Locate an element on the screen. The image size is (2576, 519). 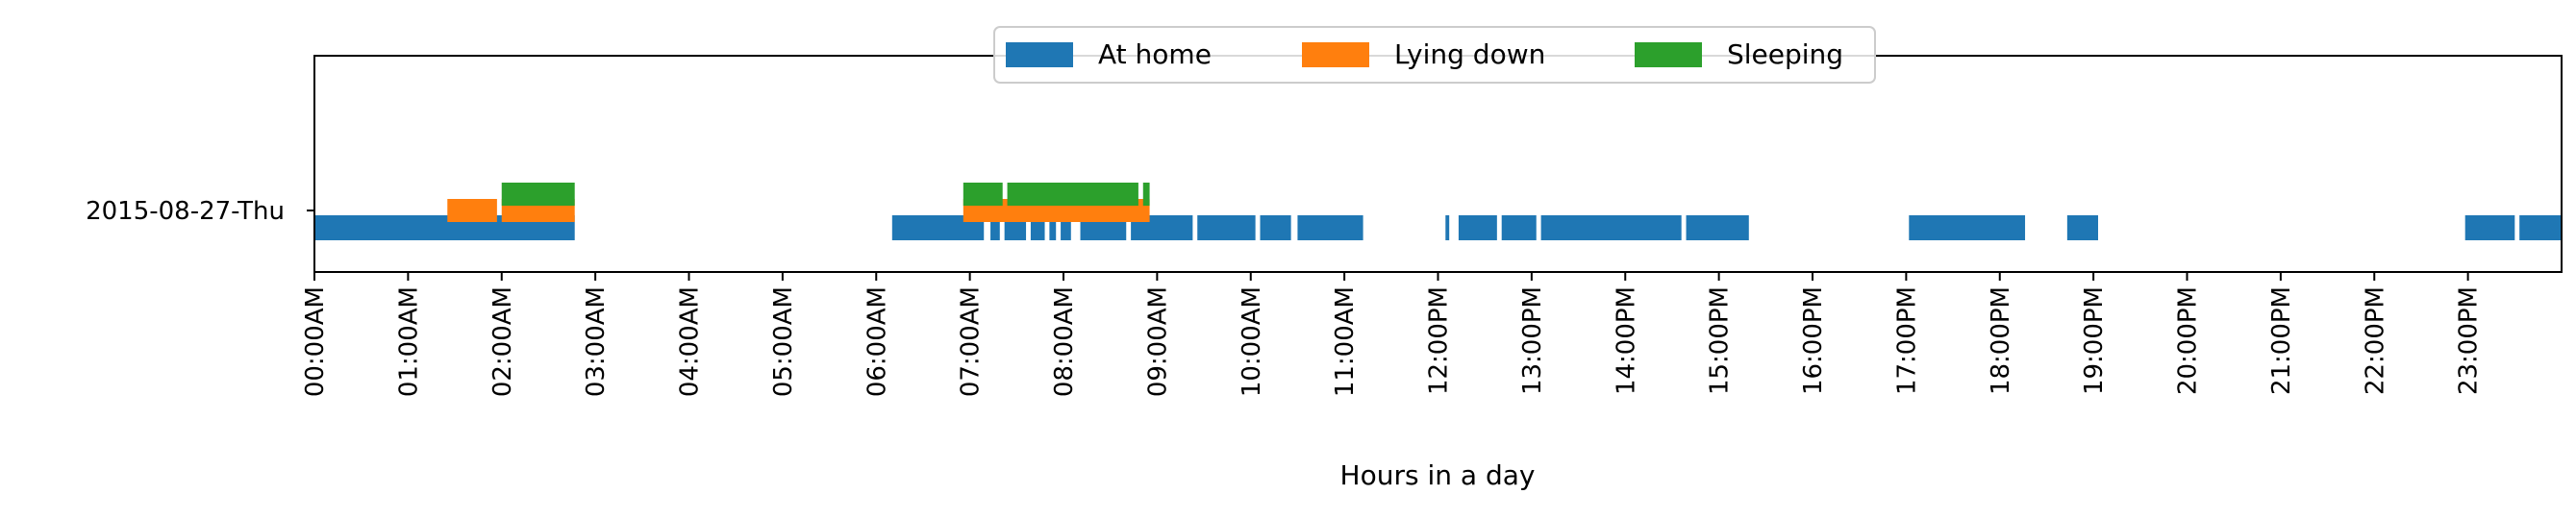
y-axis-tick: 2015-08-27-Thu is located at coordinates (200, 211).